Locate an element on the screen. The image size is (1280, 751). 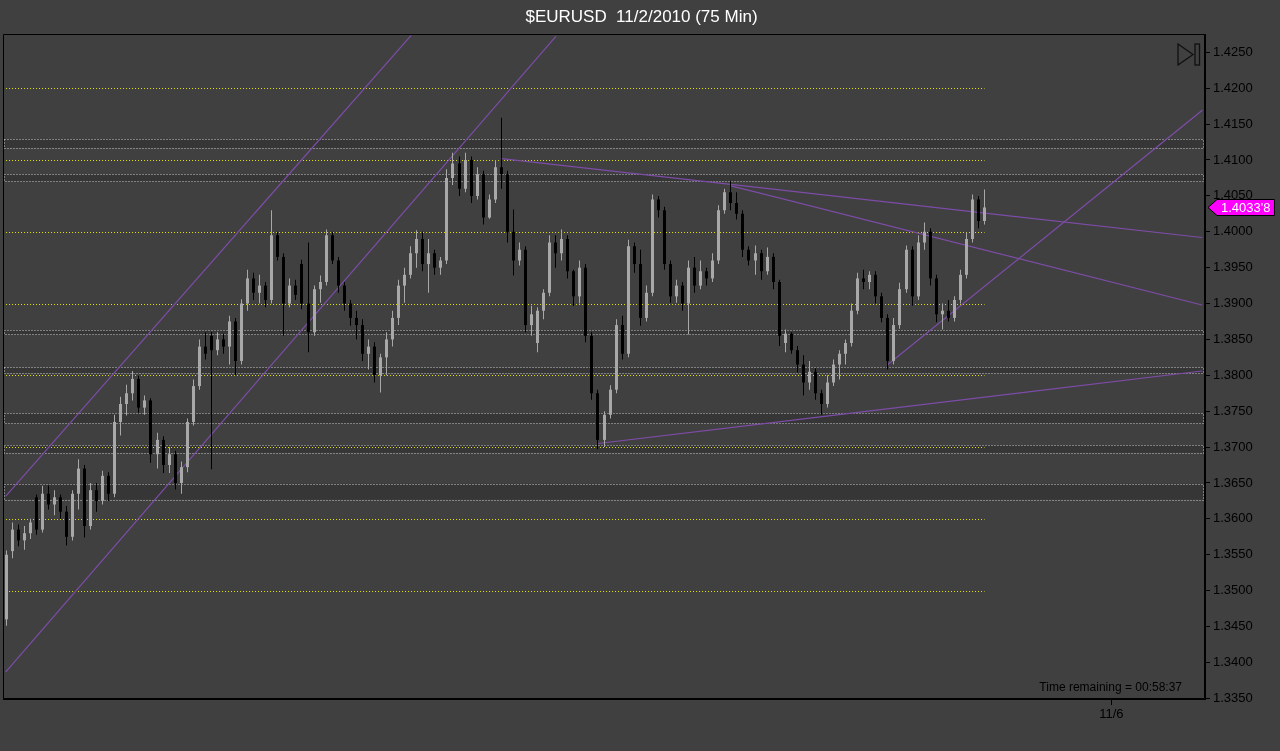
y-tick-label: 1.4100 is located at coordinates (1233, 159).